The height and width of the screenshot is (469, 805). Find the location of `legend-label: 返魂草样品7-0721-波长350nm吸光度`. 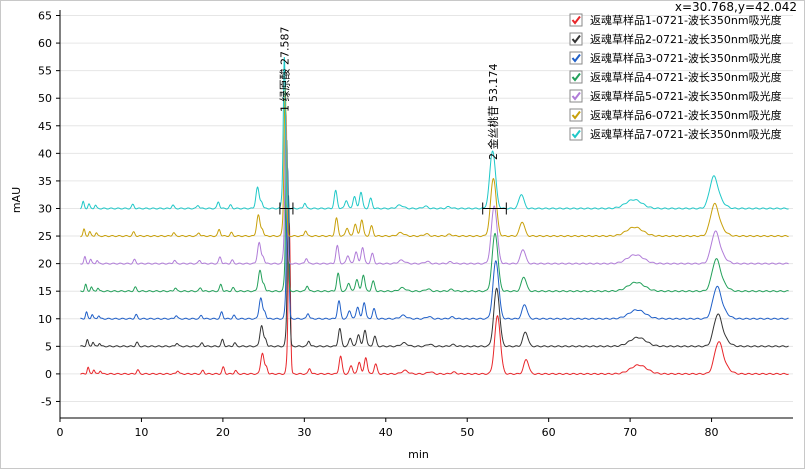

legend-label: 返魂草样品7-0721-波长350nm吸光度 is located at coordinates (686, 134).